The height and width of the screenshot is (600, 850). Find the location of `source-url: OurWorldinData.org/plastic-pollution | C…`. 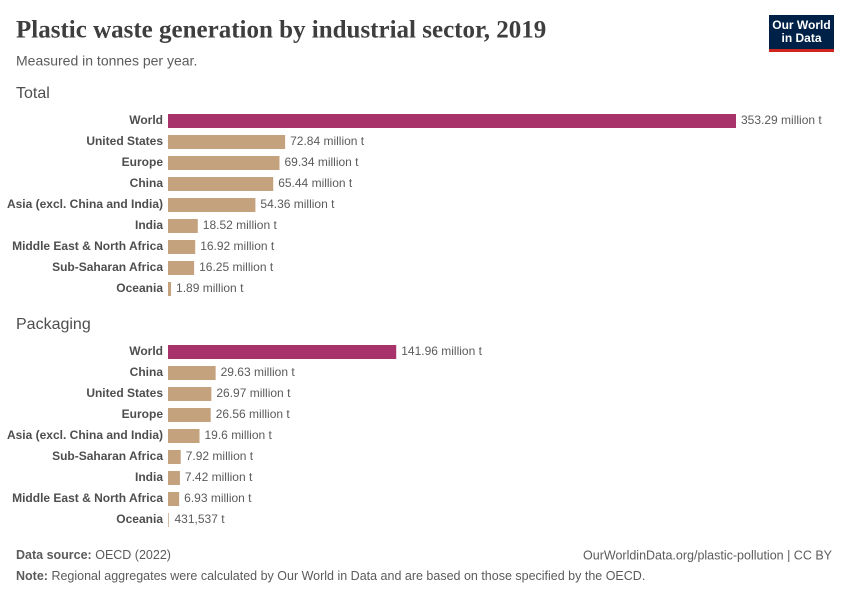

source-url: OurWorldinData.org/plastic-pollution | C… is located at coordinates (708, 555).